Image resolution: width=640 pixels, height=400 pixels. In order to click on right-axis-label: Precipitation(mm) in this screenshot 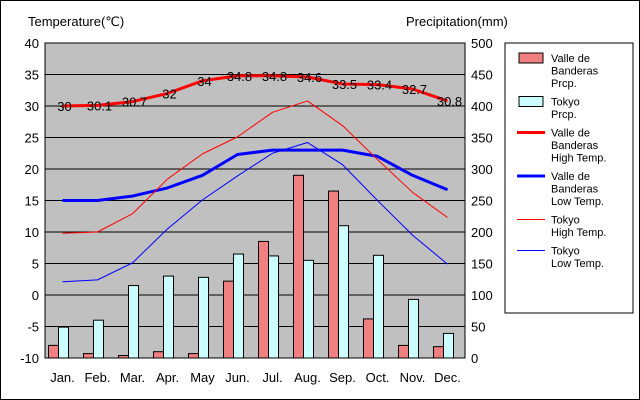, I will do `click(457, 21)`.